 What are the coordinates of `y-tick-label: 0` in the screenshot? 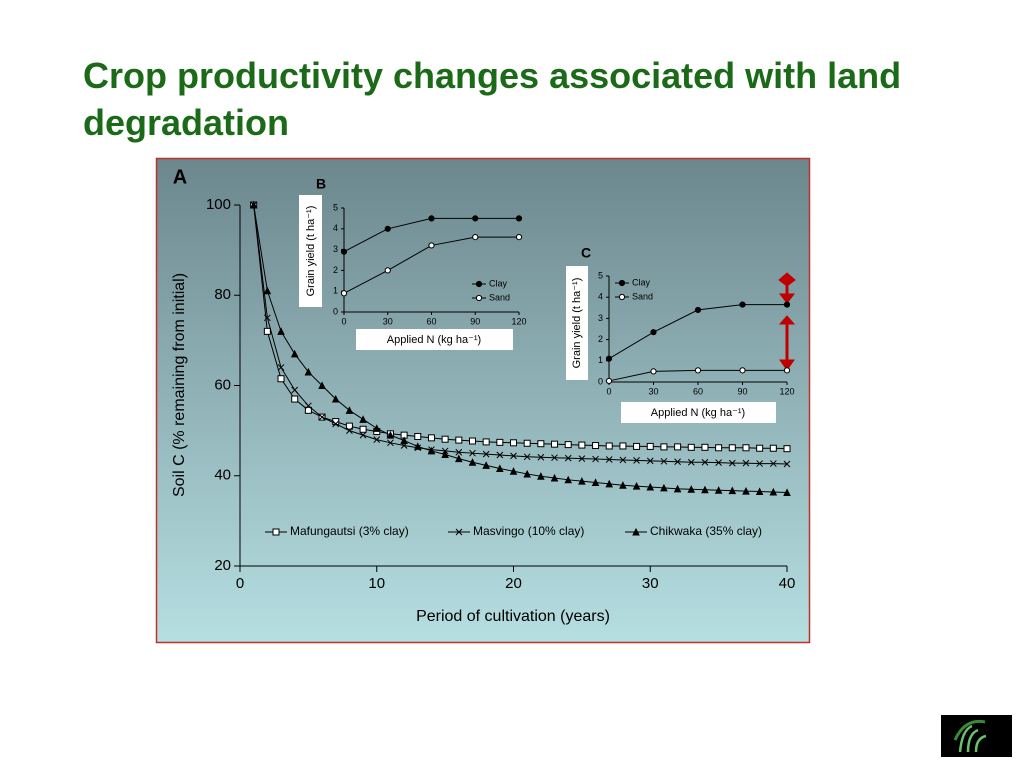 It's located at (600, 381).